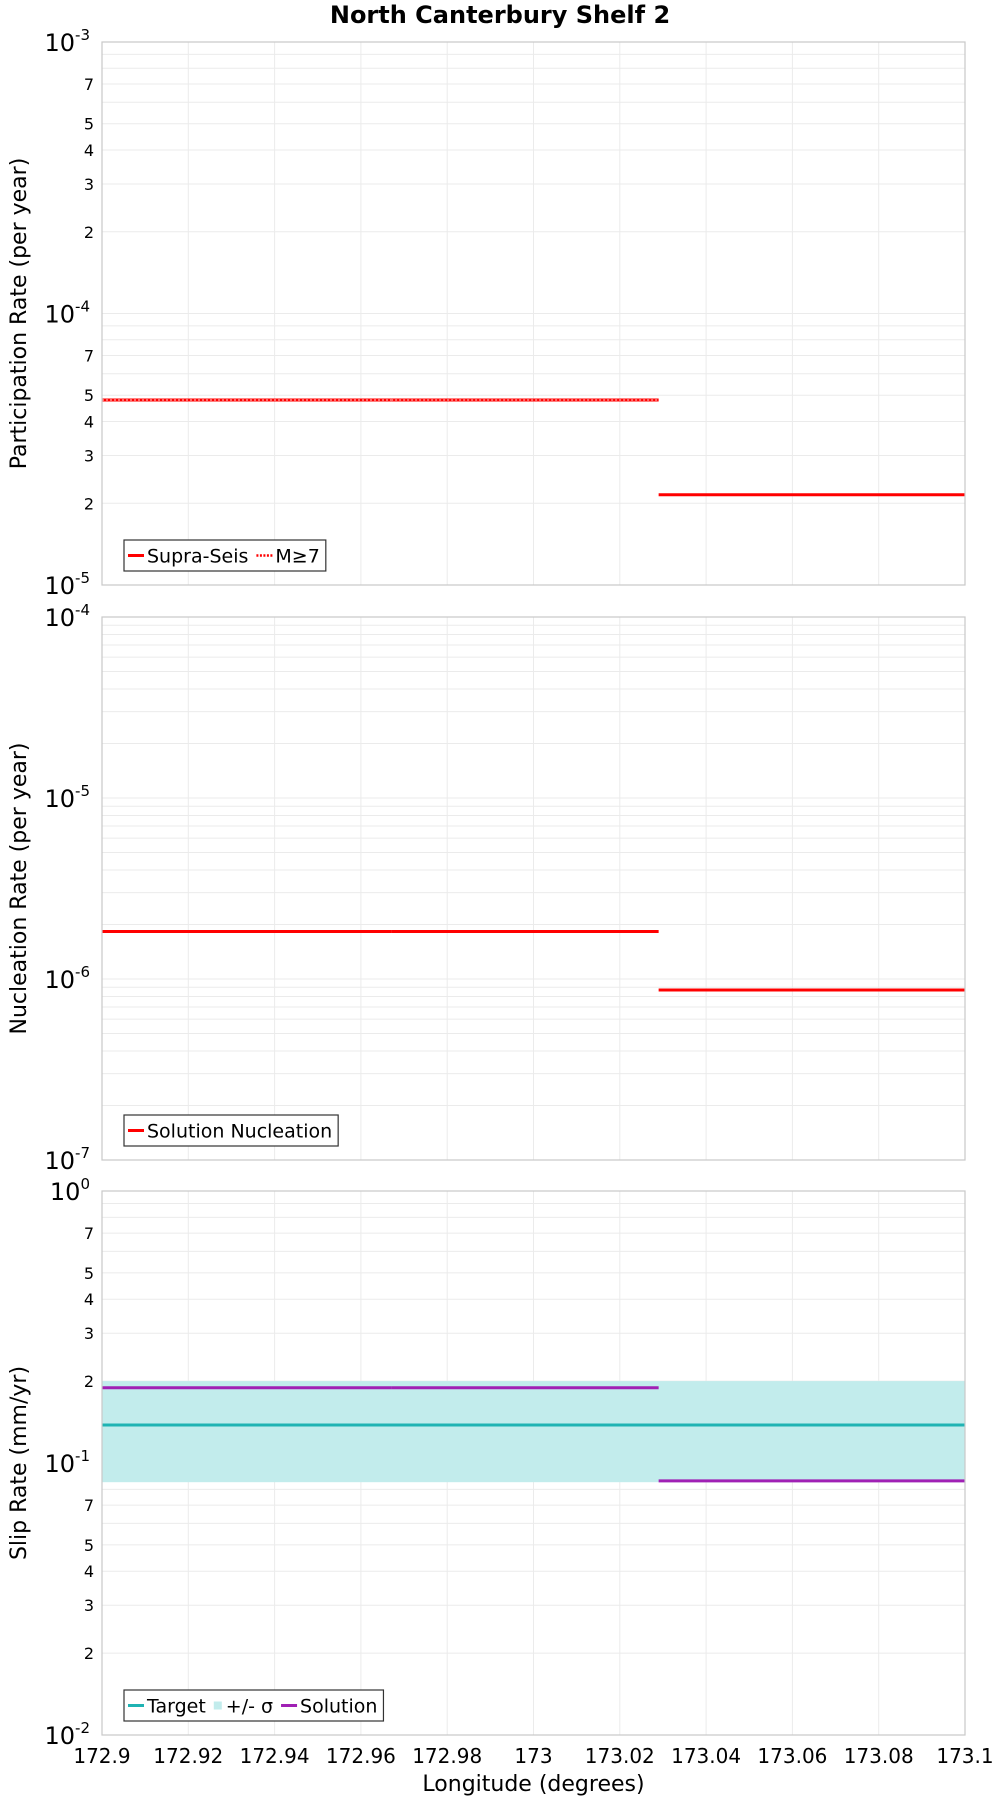 The image size is (1000, 1800). What do you see at coordinates (176, 1707) in the screenshot?
I see `legend-label: Target` at bounding box center [176, 1707].